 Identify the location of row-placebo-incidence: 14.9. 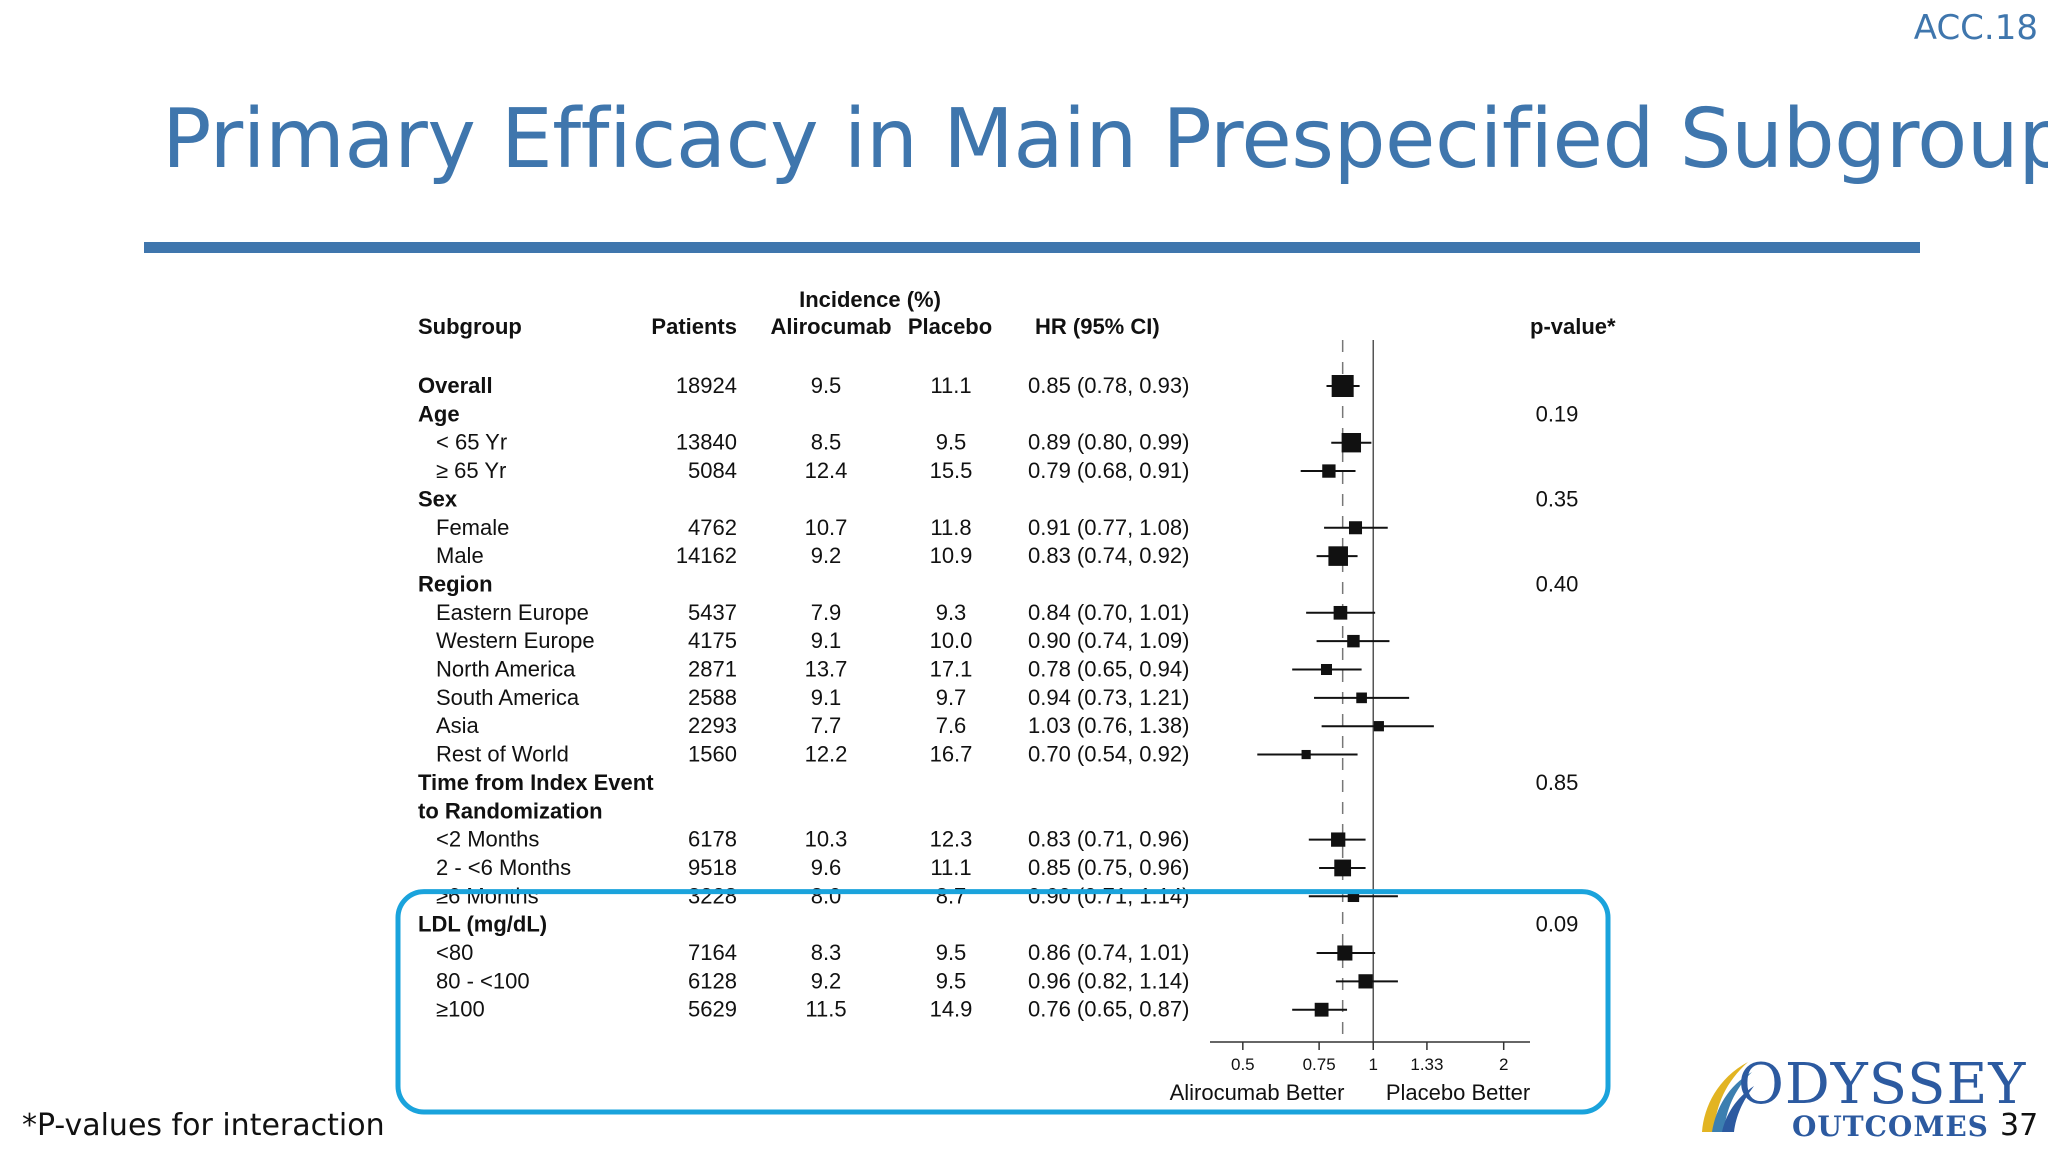
(951, 1009).